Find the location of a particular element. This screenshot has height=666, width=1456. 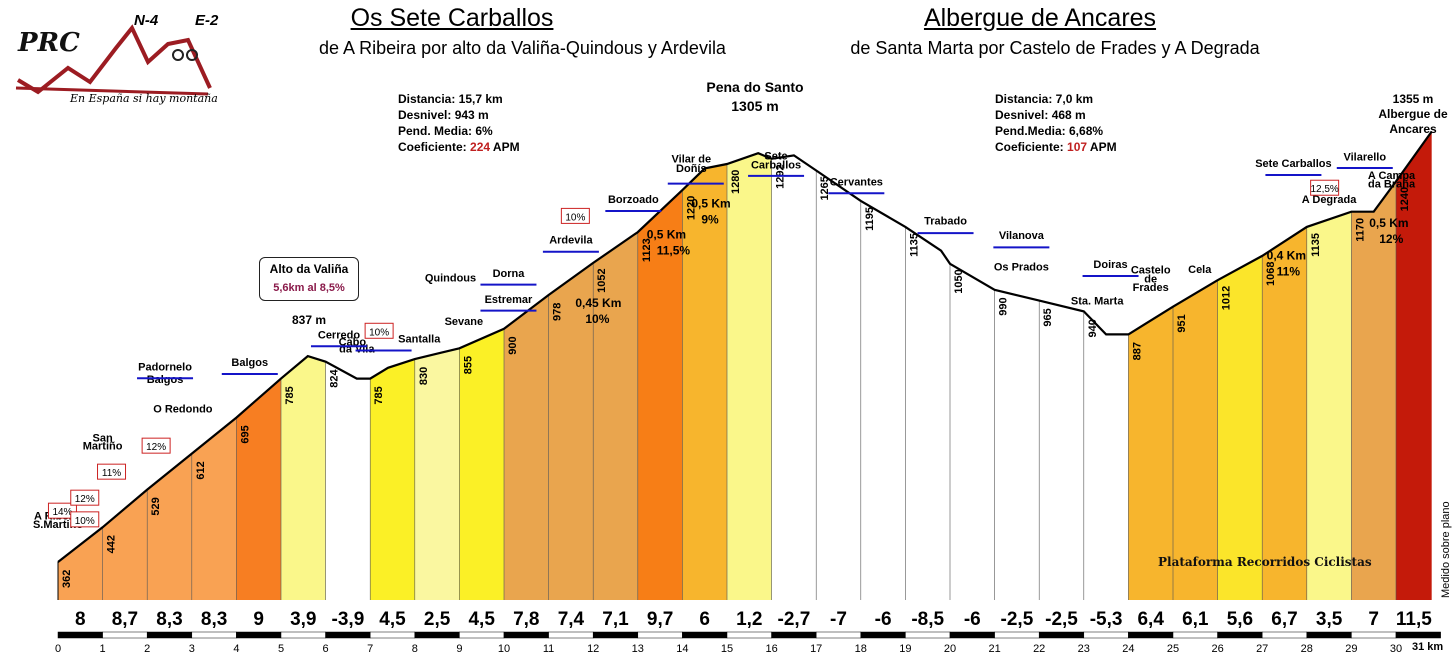

summit-label: Pena do Santo 1305 m is located at coordinates (755, 97).